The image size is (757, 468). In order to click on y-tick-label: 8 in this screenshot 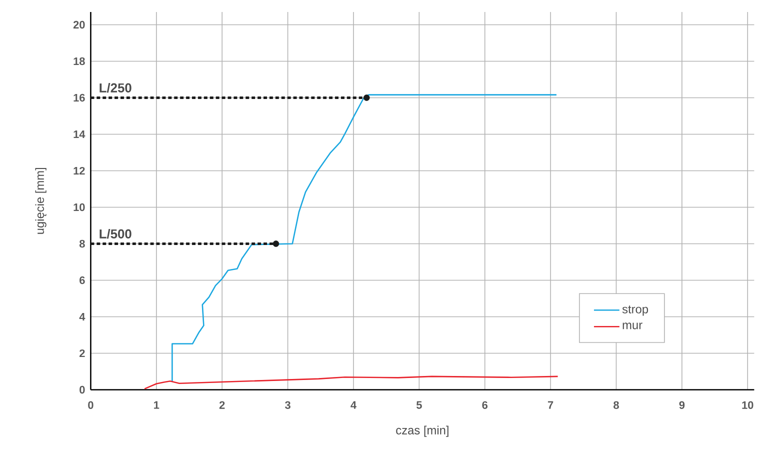, I will do `click(82, 244)`.